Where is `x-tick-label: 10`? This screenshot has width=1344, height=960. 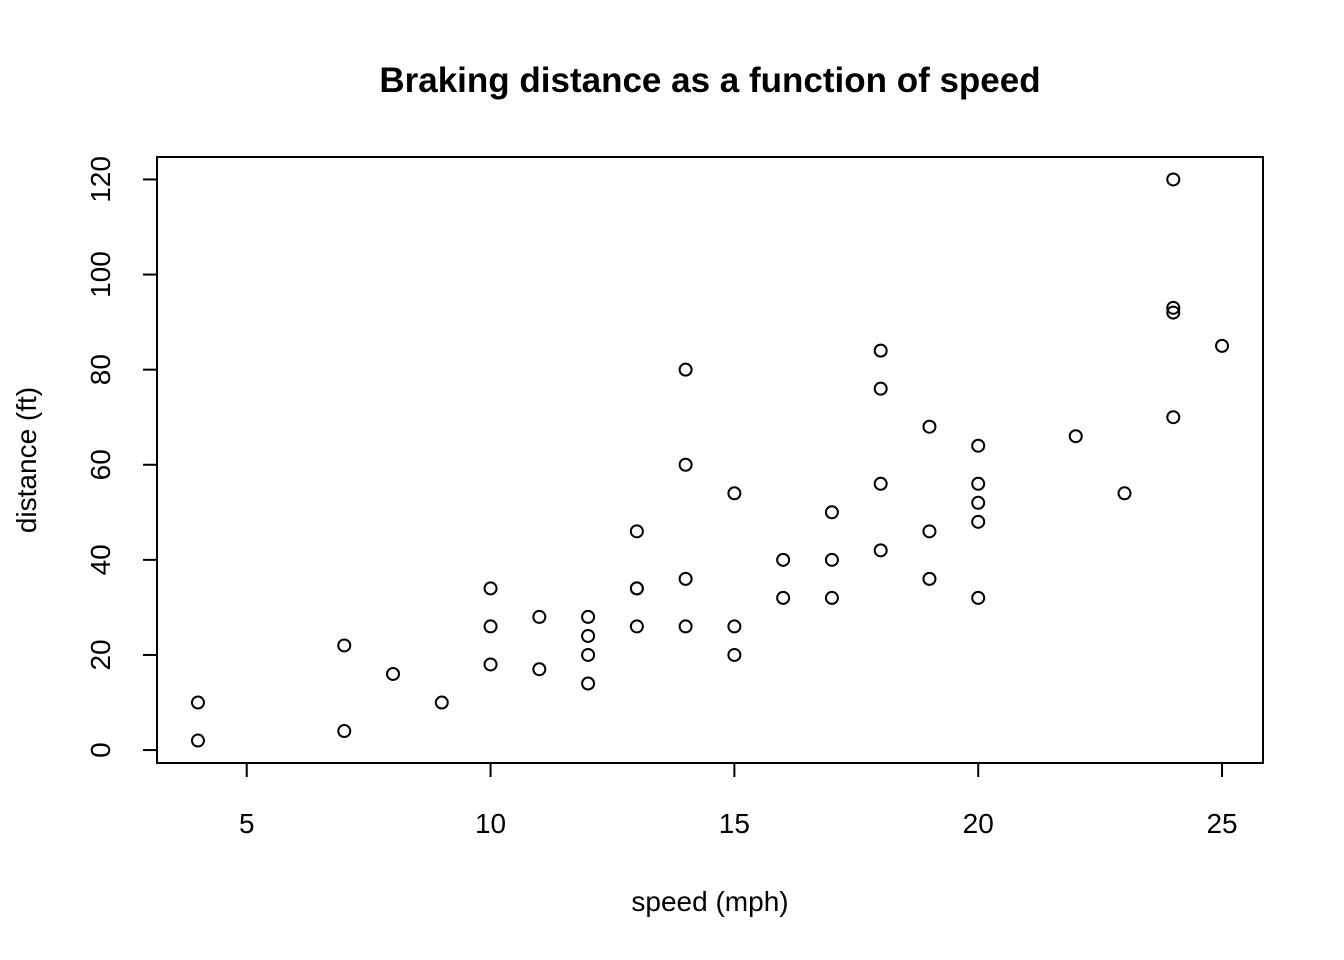 x-tick-label: 10 is located at coordinates (490, 823).